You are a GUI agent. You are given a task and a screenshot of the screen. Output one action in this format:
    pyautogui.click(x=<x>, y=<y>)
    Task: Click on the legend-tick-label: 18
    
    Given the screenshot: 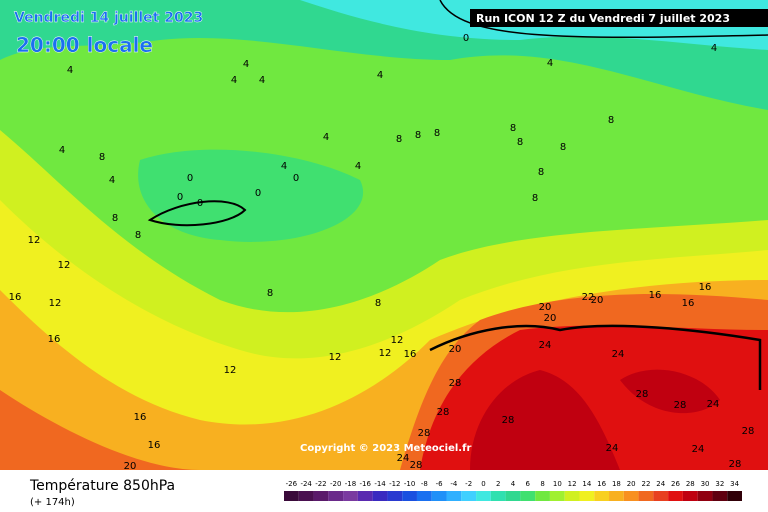 What is the action you would take?
    pyautogui.click(x=616, y=484)
    